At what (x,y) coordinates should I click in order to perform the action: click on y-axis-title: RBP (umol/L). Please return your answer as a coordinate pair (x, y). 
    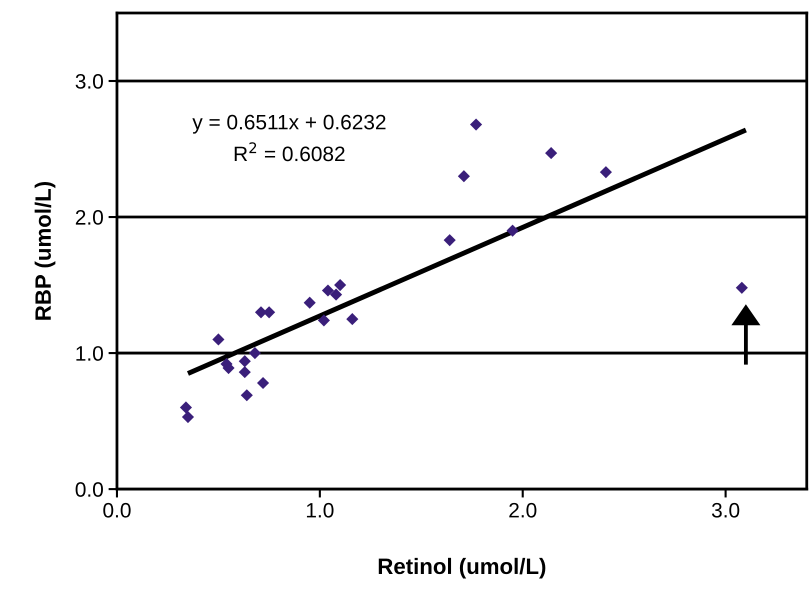
    Looking at the image, I should click on (45, 251).